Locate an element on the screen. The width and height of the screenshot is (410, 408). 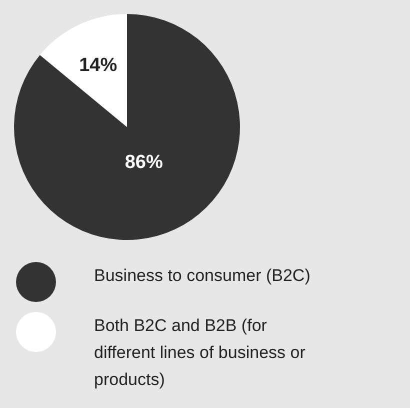
legend-label: Business to consumer (B2C) is located at coordinates (203, 276).